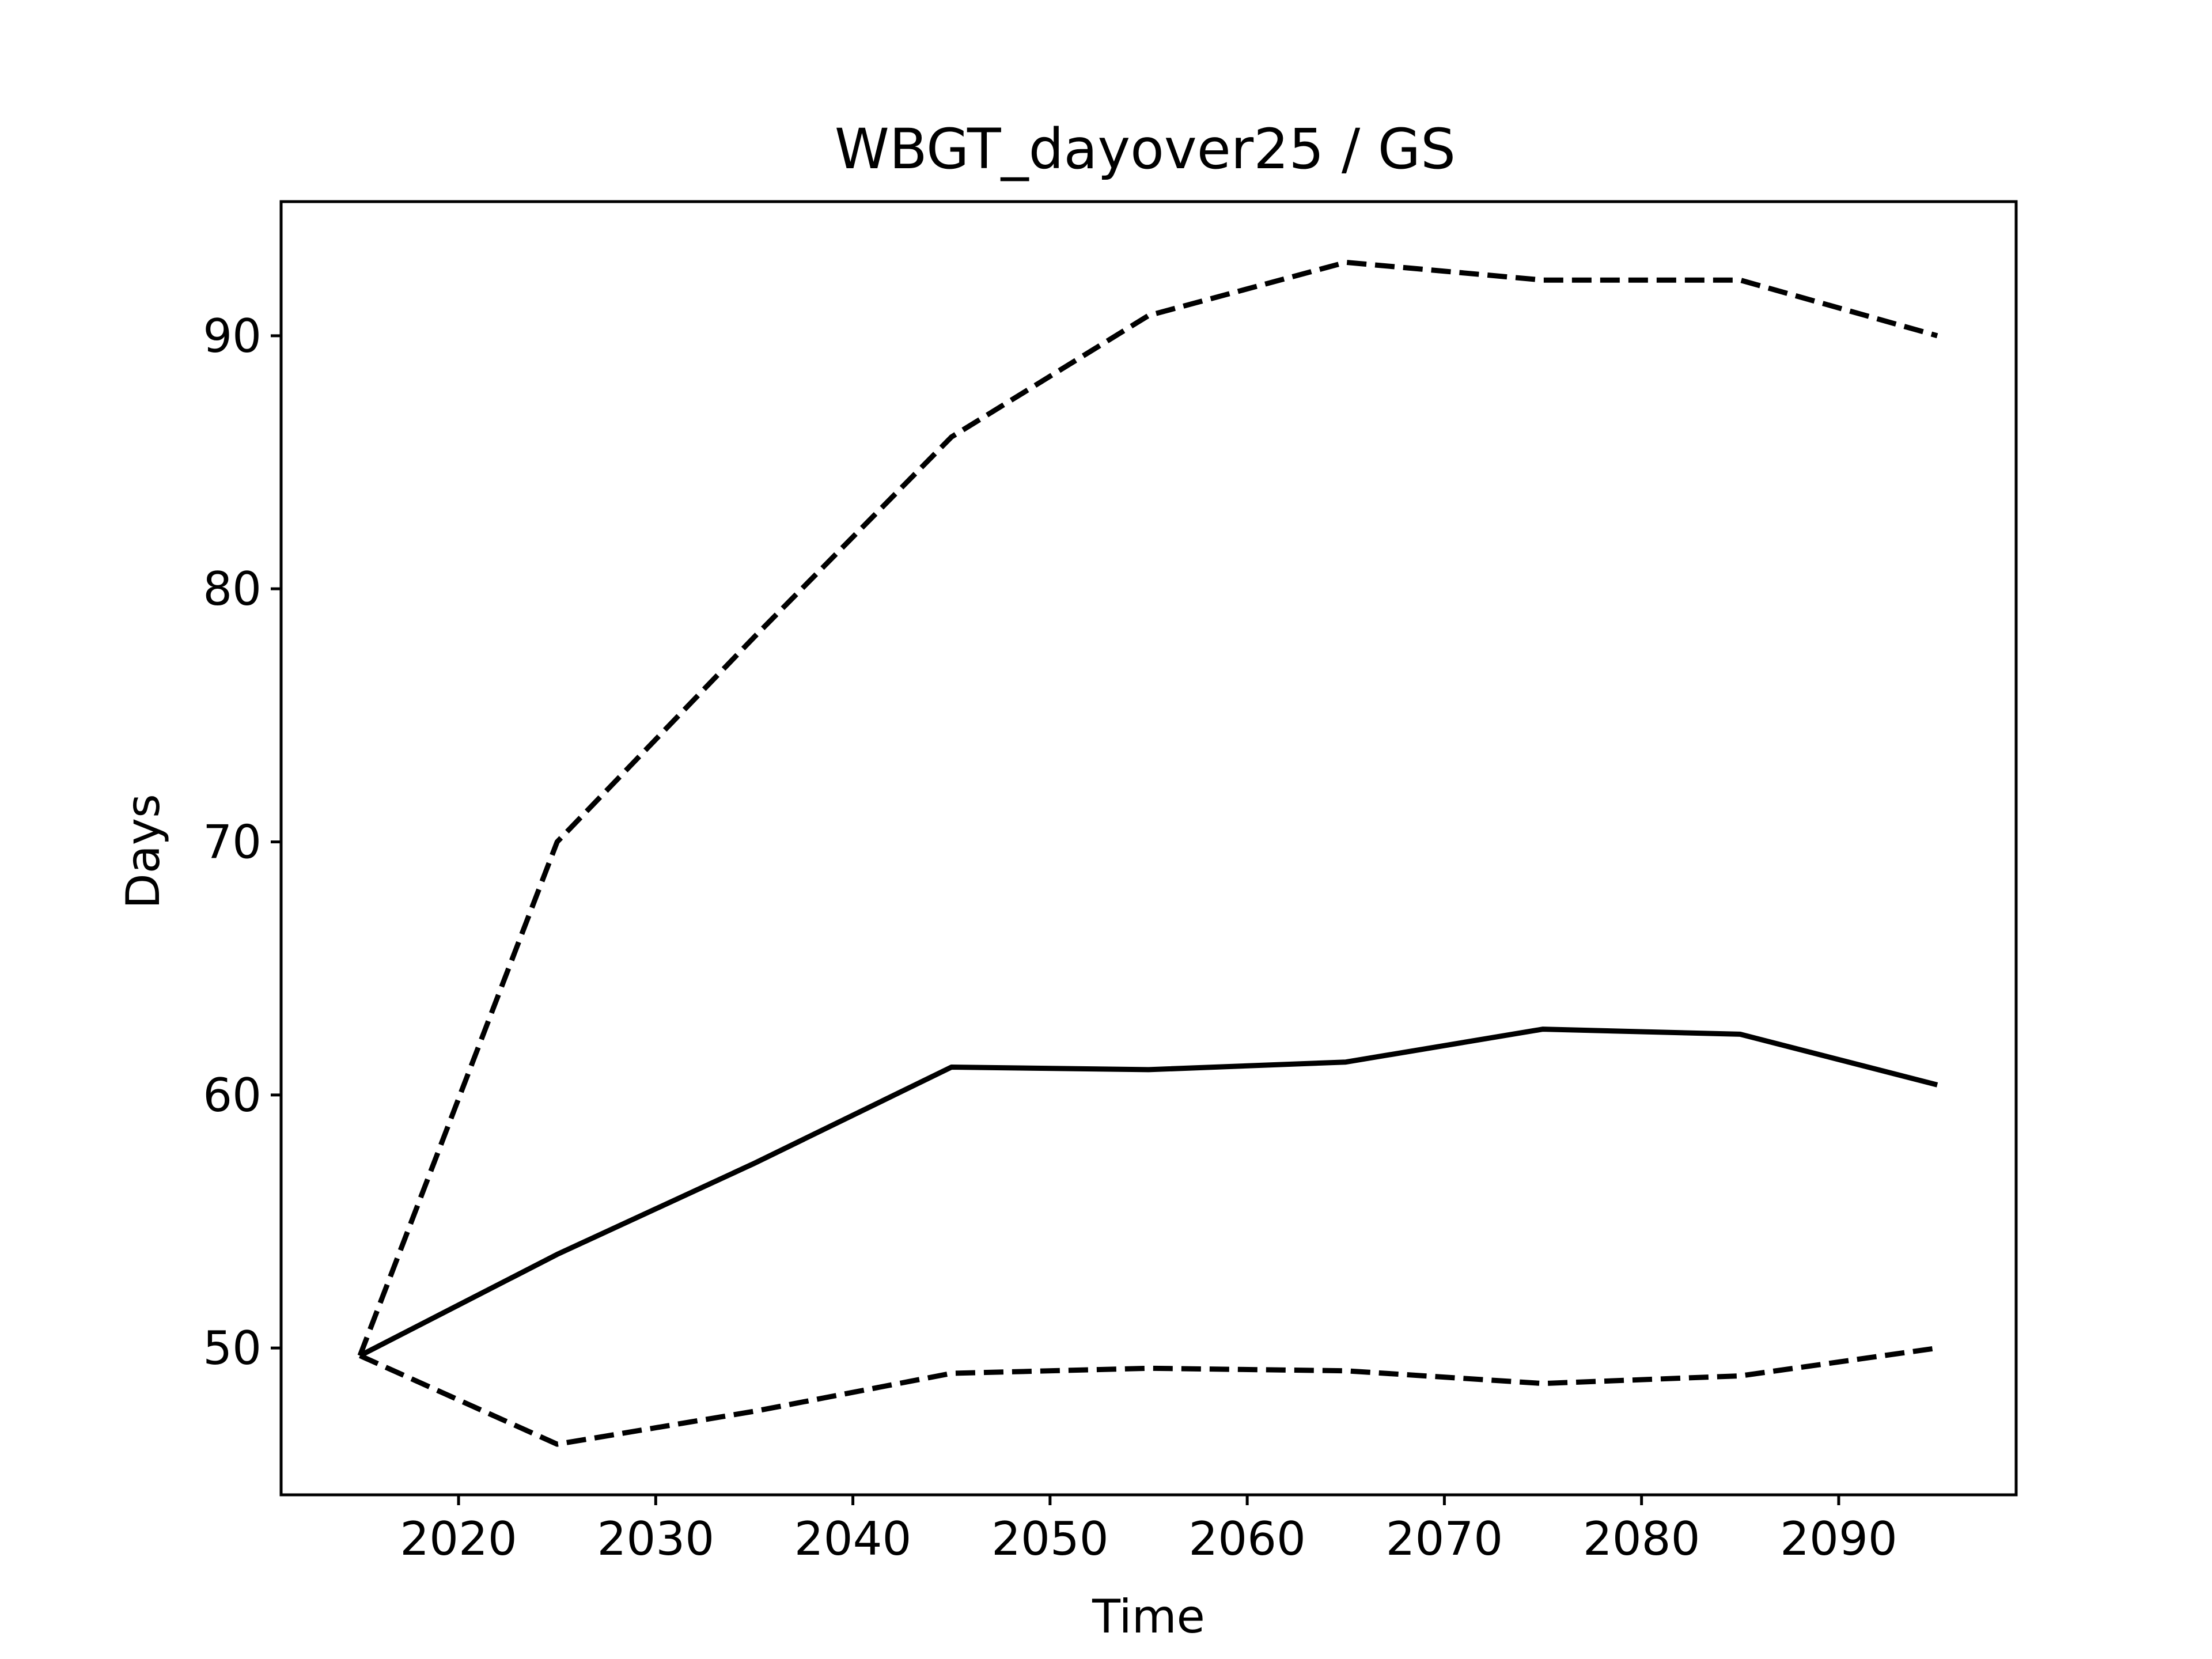  What do you see at coordinates (458, 1539) in the screenshot?
I see `x-tick-label: 2020` at bounding box center [458, 1539].